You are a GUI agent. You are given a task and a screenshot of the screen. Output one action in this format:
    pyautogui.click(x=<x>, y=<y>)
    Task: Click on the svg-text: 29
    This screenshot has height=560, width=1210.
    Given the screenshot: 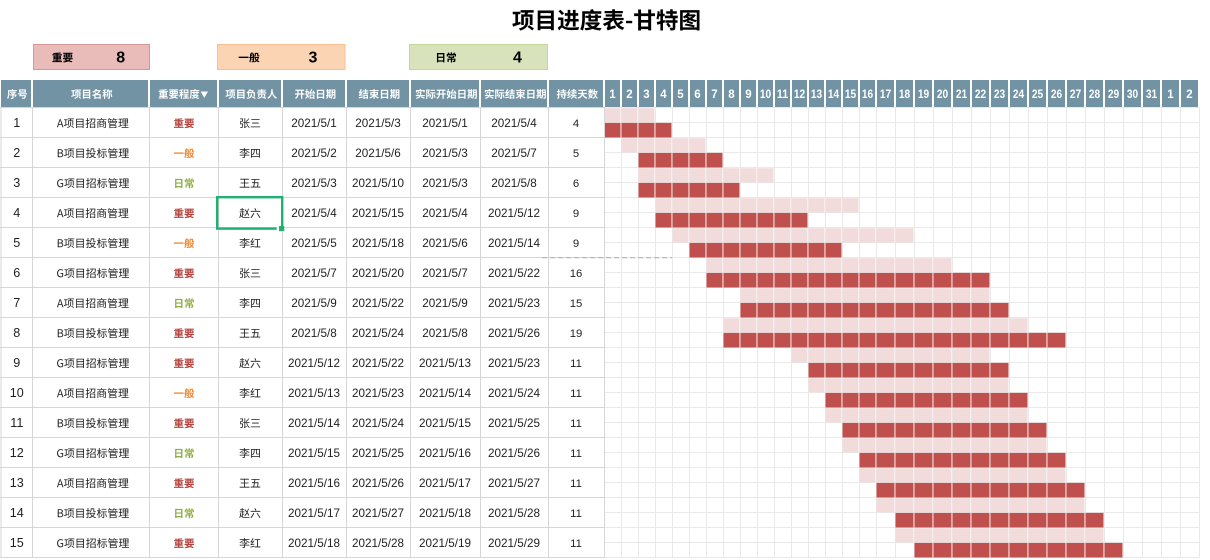 What is the action you would take?
    pyautogui.click(x=1113, y=95)
    